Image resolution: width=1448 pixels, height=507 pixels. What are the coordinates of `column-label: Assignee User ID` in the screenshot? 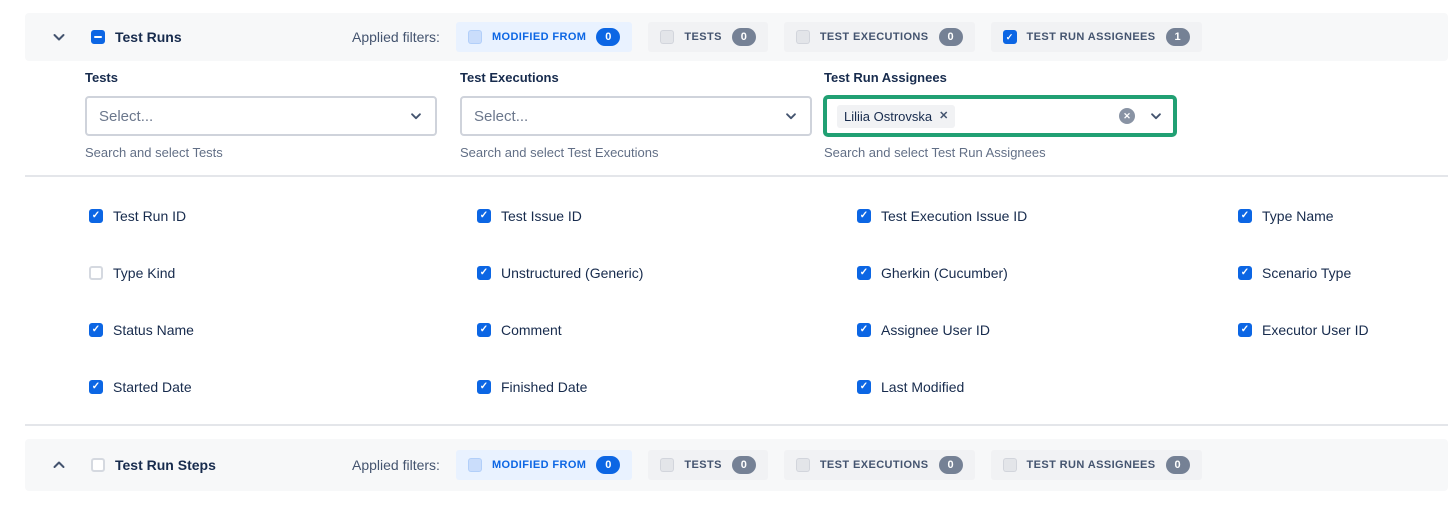 It's located at (935, 329).